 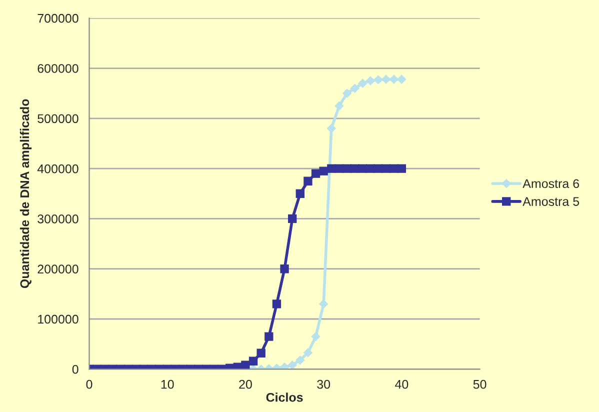 I want to click on y-tick-label: 200000, so click(x=58, y=269).